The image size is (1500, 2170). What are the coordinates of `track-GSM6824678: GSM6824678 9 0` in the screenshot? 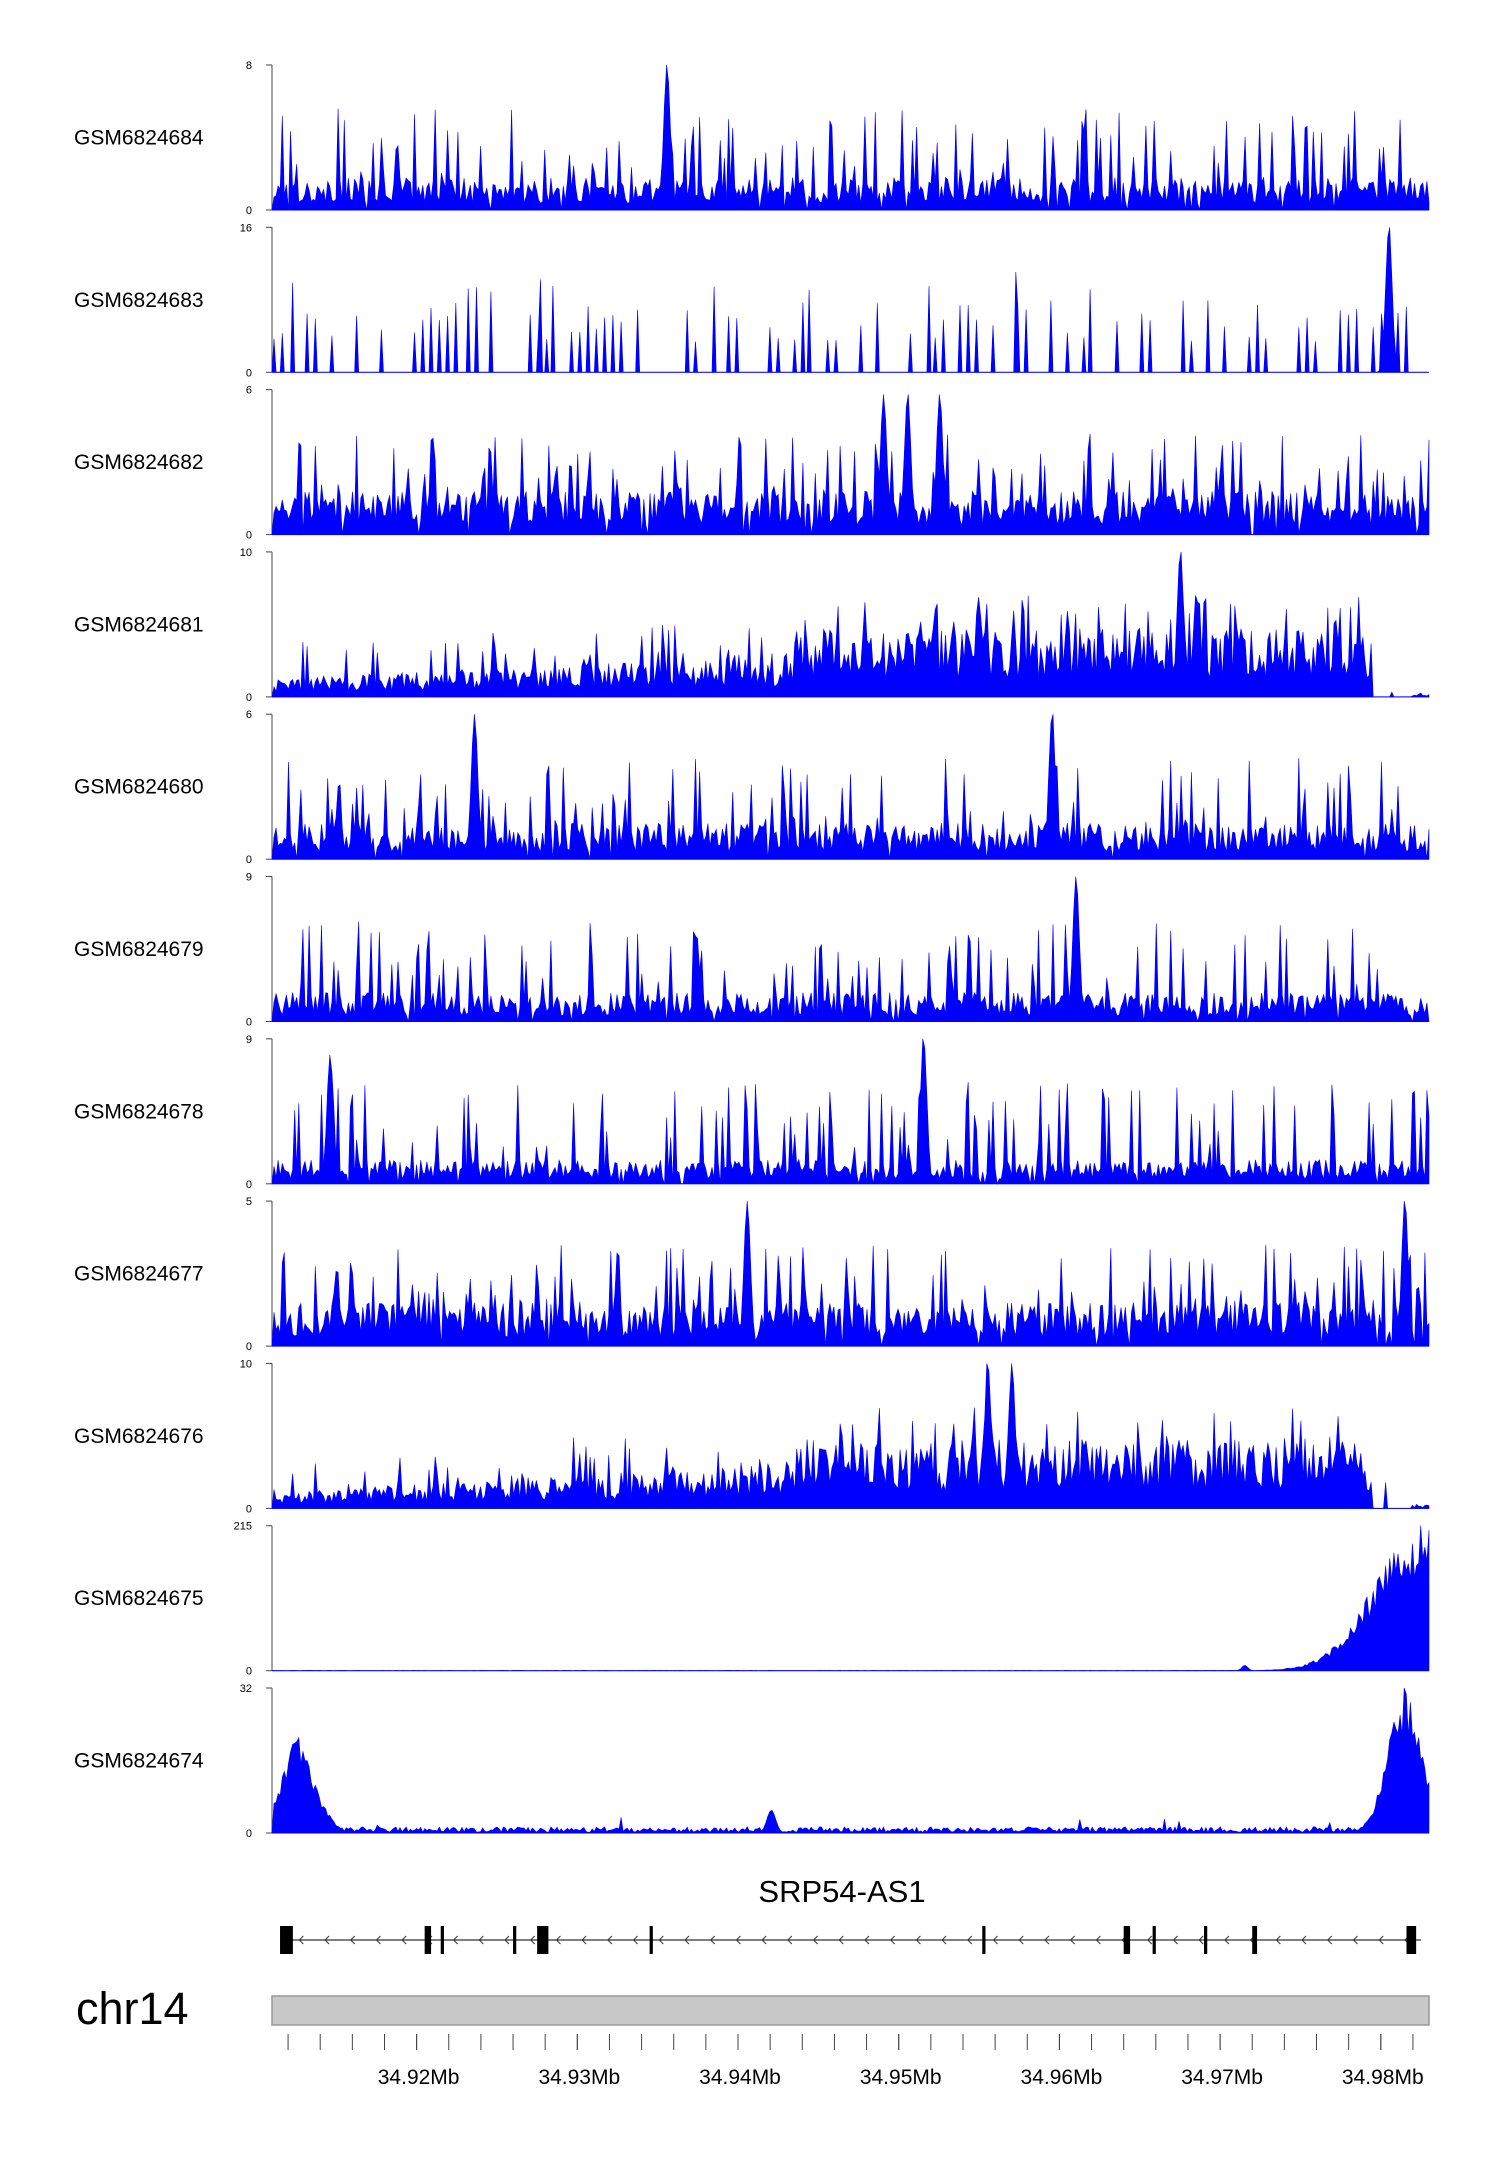 It's located at (752, 1112).